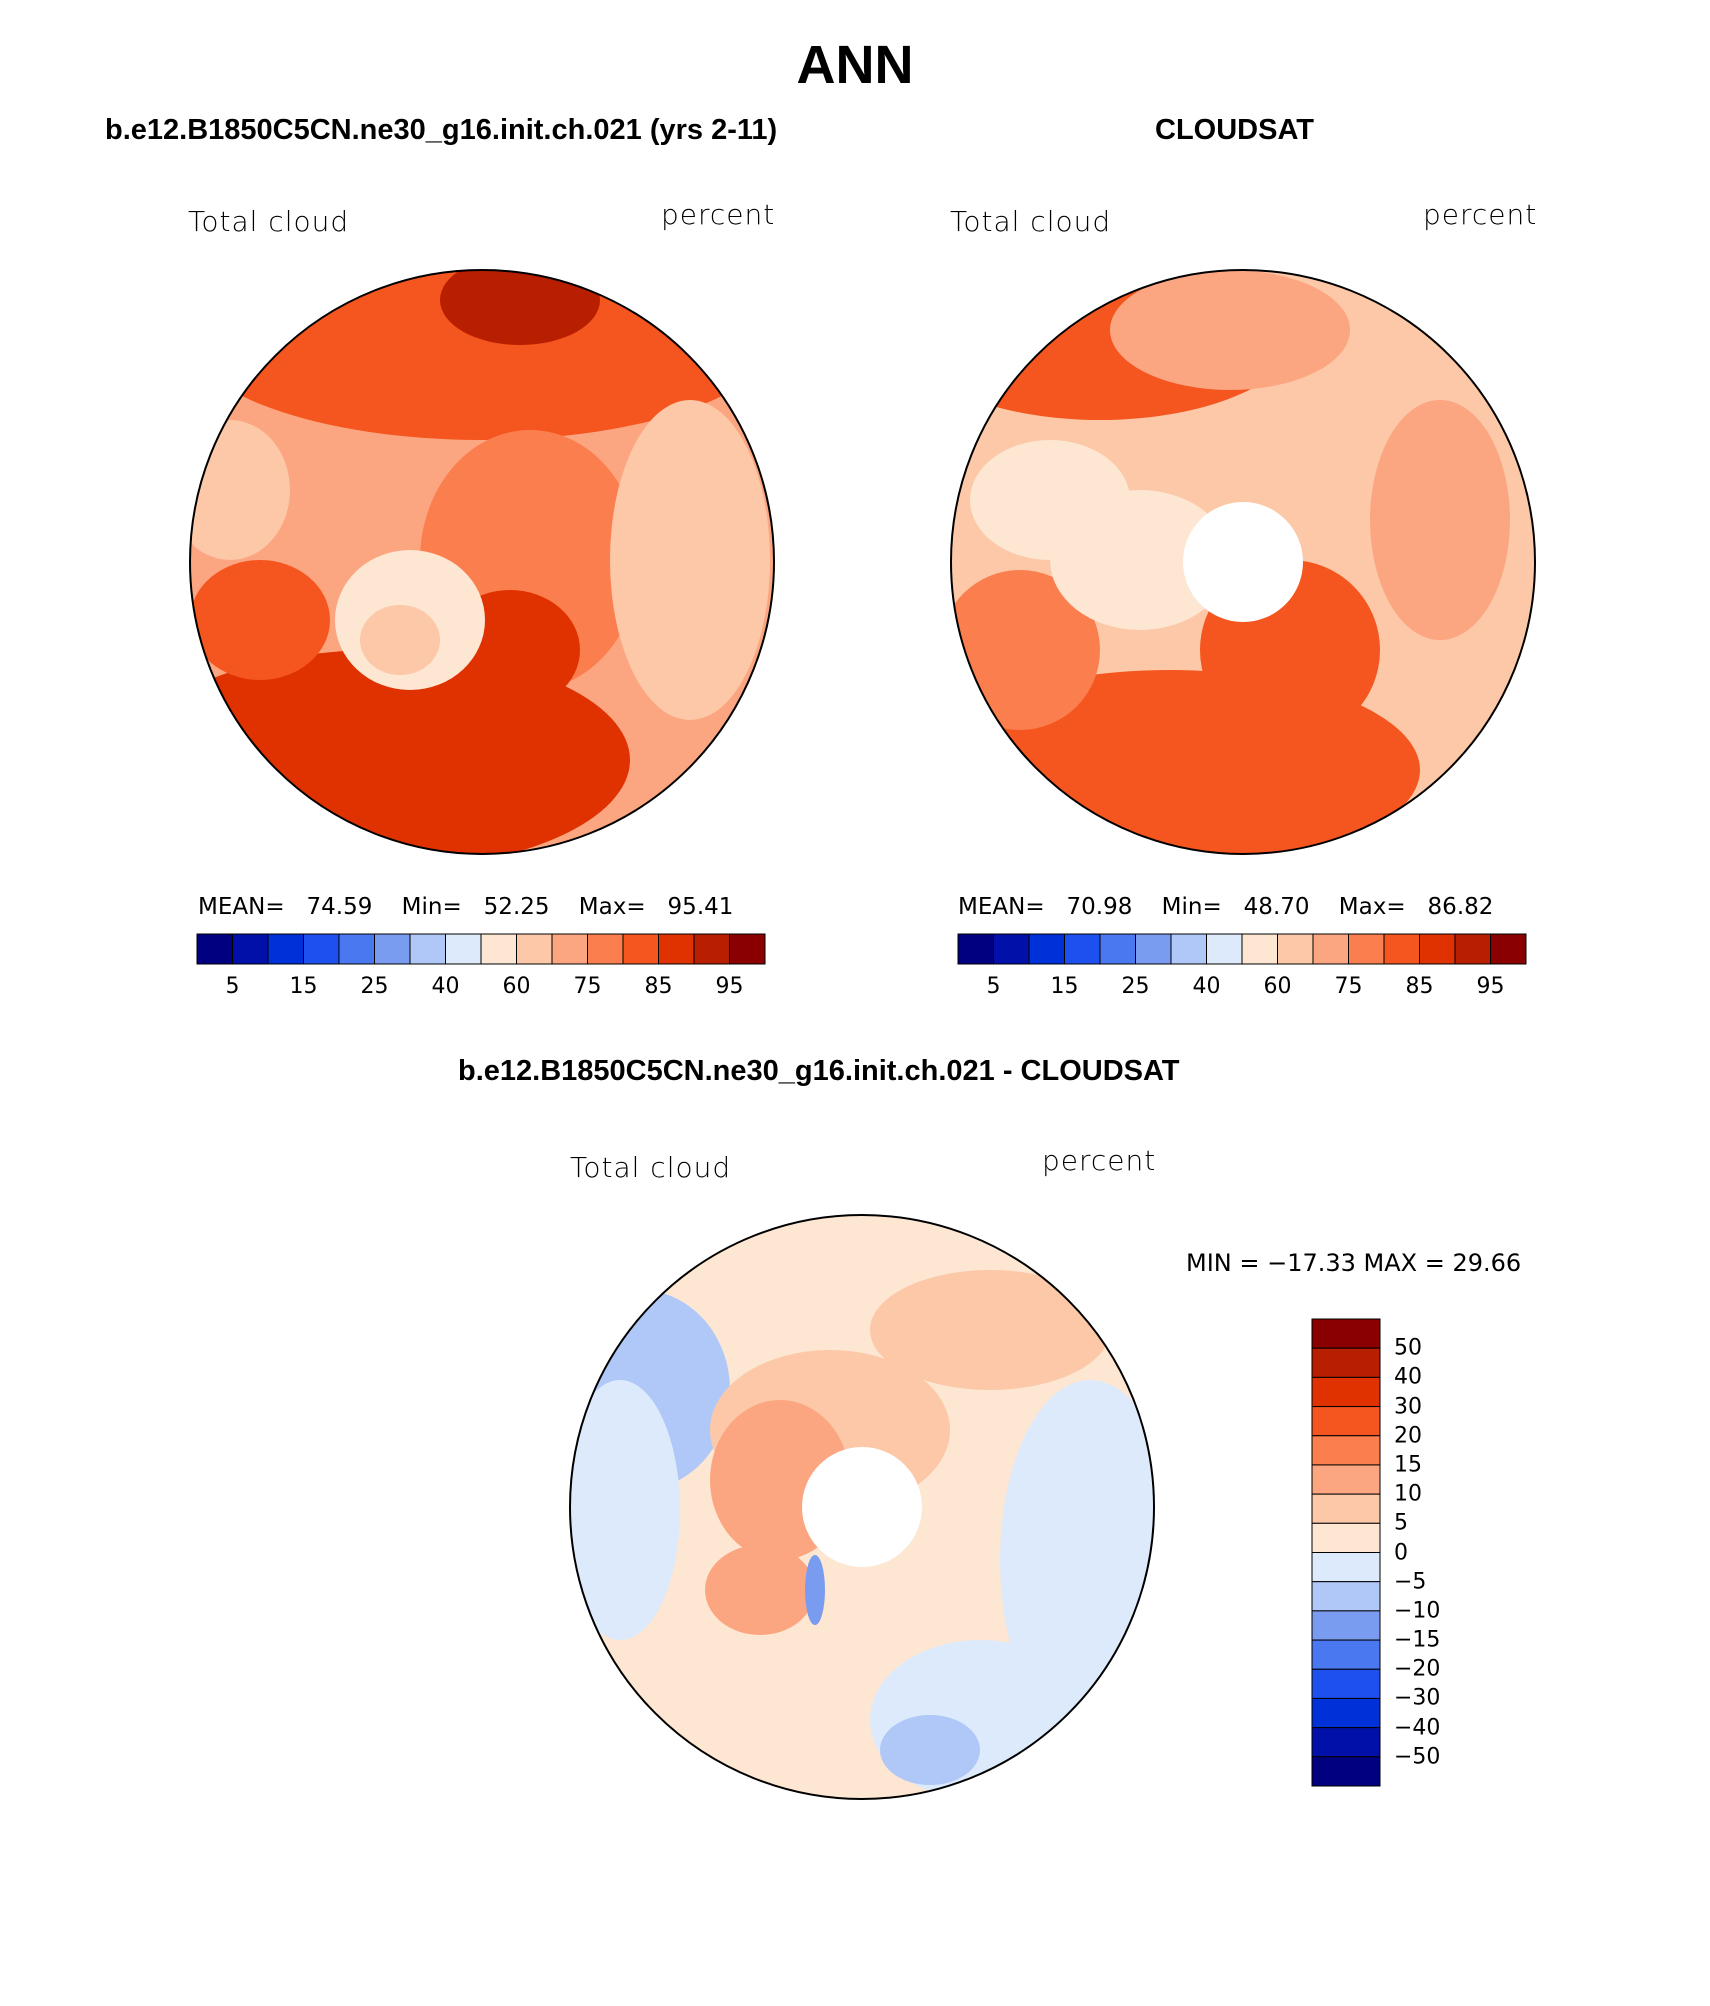 The image size is (1710, 2006). What do you see at coordinates (1206, 986) in the screenshot?
I see `obs-colorbar-tick-label: 40` at bounding box center [1206, 986].